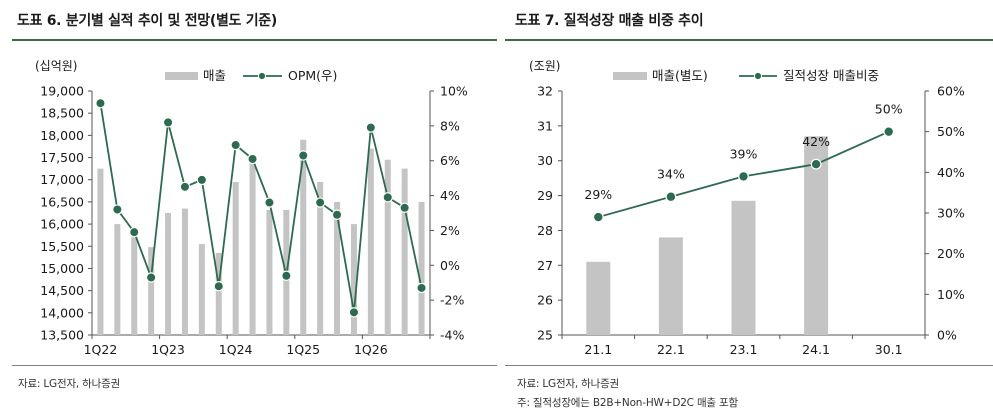  What do you see at coordinates (214, 75) in the screenshot?
I see `legend-label-revenue: 매출` at bounding box center [214, 75].